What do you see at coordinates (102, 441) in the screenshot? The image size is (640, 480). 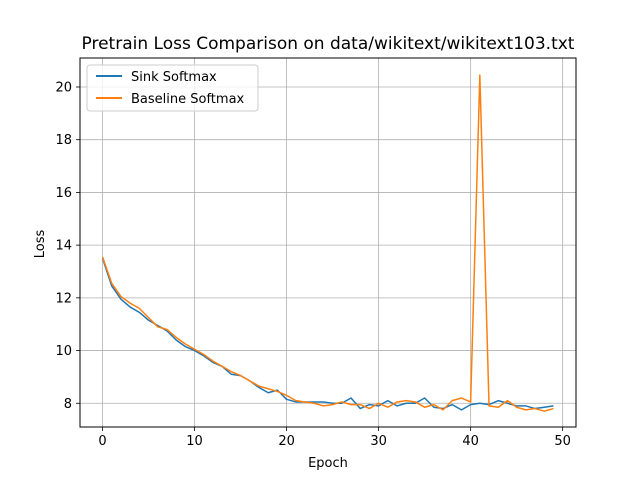 I see `x-tick-label: 0` at bounding box center [102, 441].